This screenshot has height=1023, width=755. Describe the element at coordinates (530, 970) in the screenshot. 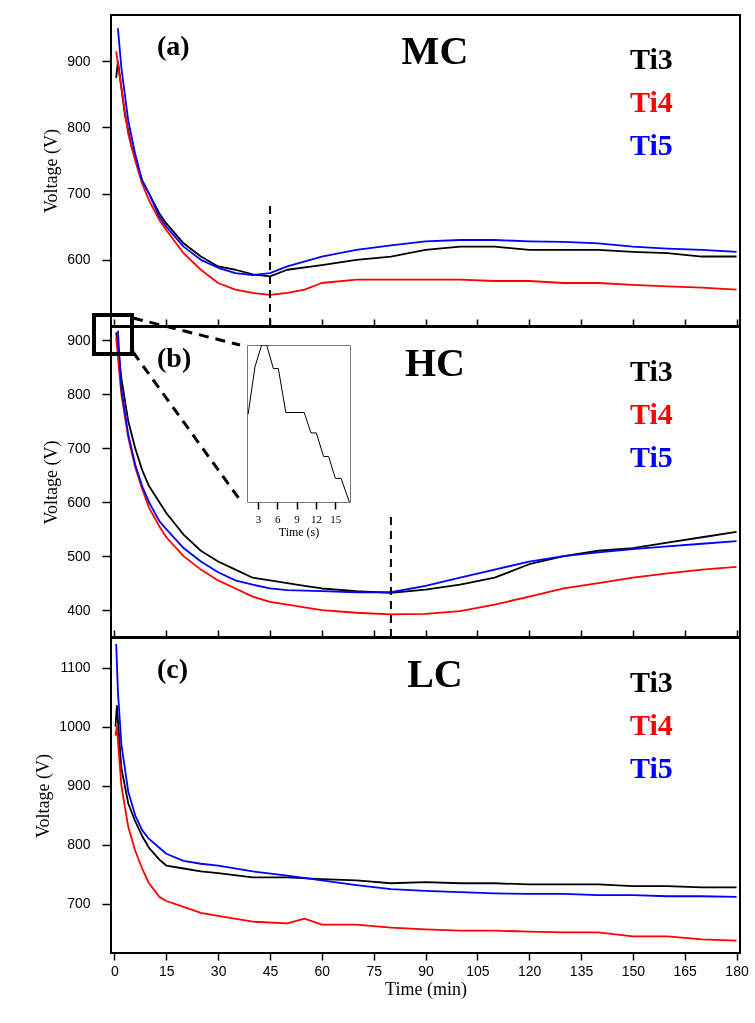

I see `x-tick-label: 120` at that location.